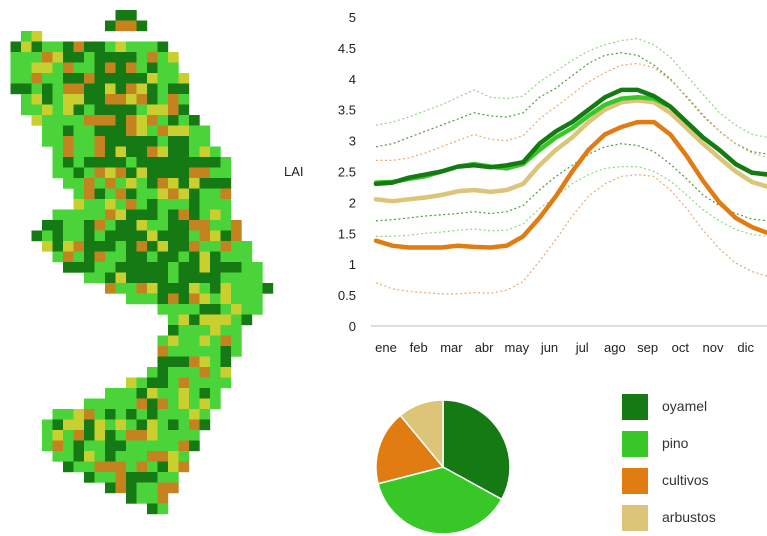 The image size is (767, 536). Describe the element at coordinates (675, 443) in the screenshot. I see `legend-label-pino: pino` at that location.